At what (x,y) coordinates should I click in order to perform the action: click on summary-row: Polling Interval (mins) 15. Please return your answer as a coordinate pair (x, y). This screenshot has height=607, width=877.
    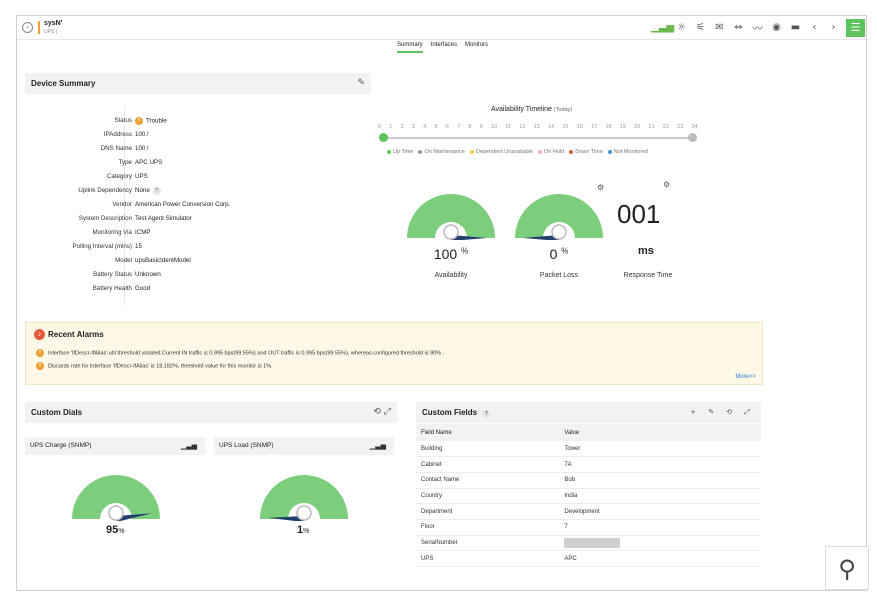
    Looking at the image, I should click on (197, 250).